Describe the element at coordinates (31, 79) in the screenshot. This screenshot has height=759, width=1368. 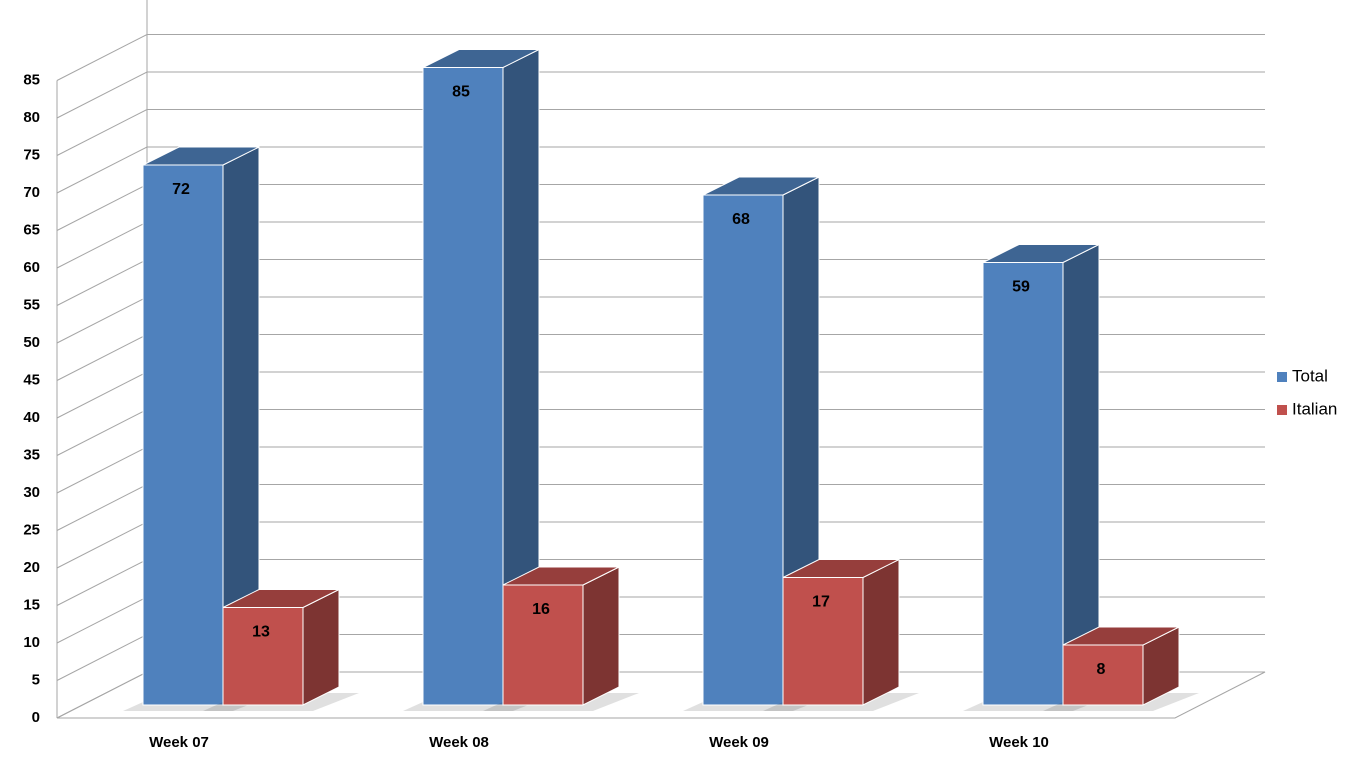
I see `y-tick-label: 85` at that location.